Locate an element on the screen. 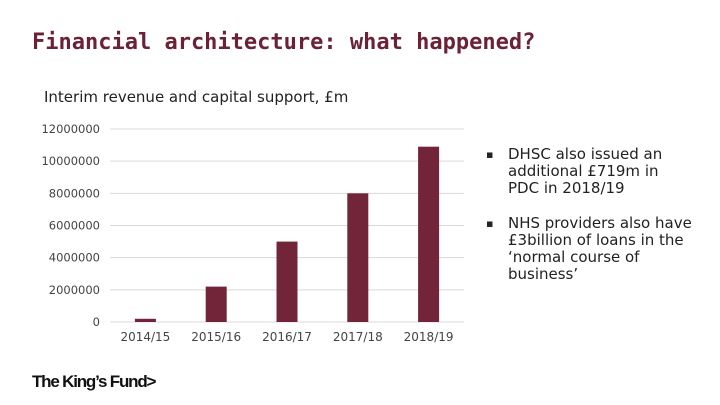  kings-fund-logo: The King’s Fund> is located at coordinates (94, 381).